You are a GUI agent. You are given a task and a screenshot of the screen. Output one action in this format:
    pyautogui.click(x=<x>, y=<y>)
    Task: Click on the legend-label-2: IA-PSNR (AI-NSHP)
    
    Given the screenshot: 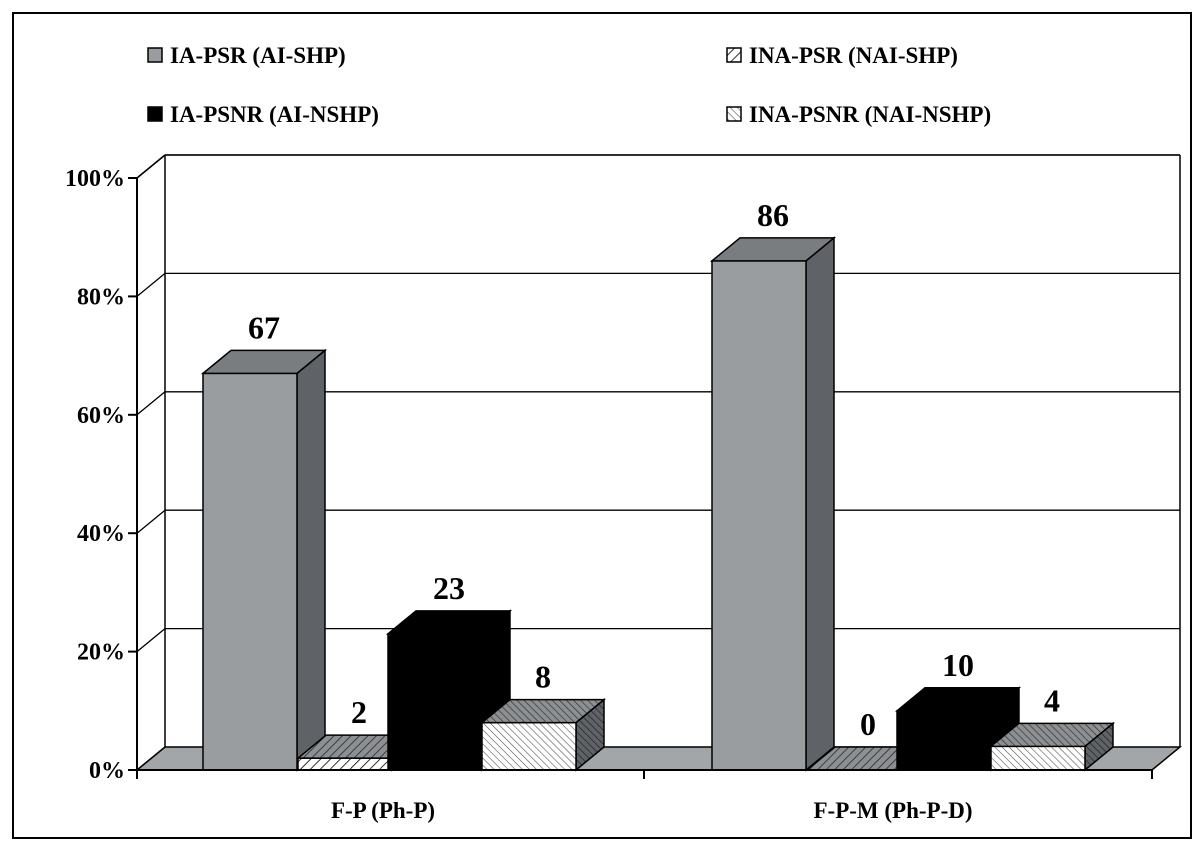 What is the action you would take?
    pyautogui.click(x=274, y=114)
    